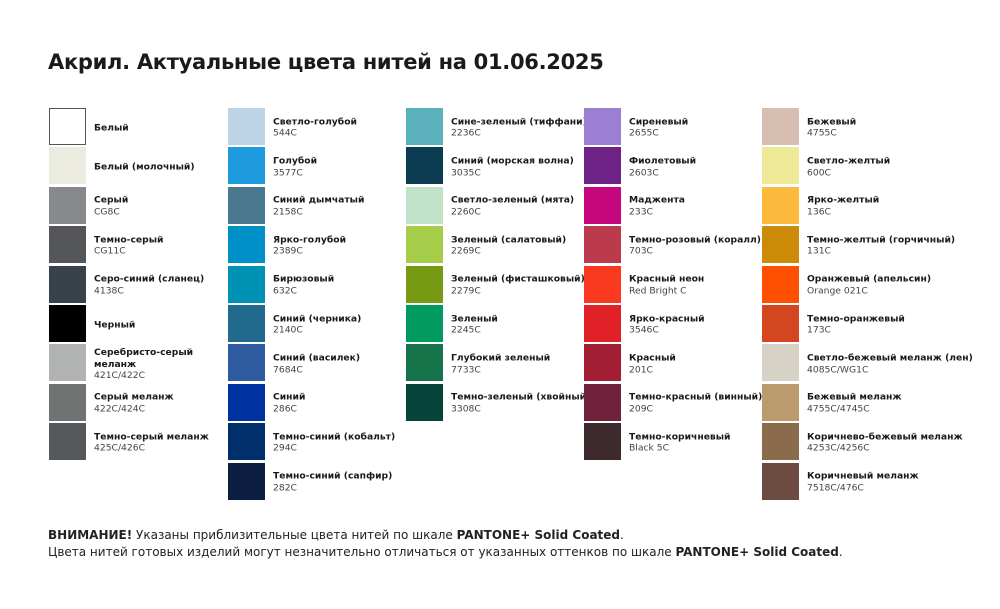 This screenshot has width=1000, height=609. Describe the element at coordinates (164, 442) in the screenshot. I see `color-label: Темно-серый меланж 425C/426C` at that location.